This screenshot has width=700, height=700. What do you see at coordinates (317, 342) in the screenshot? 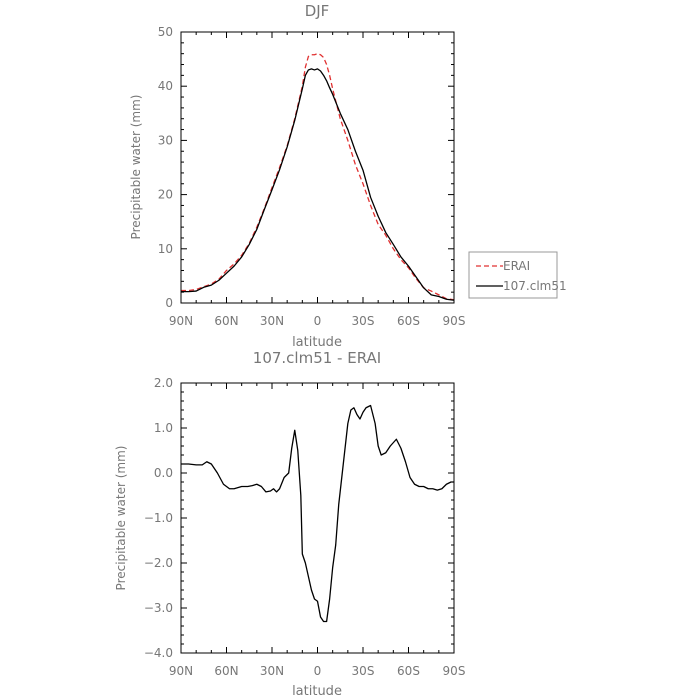
I see `top-chart-x-axis-label: latitude` at bounding box center [317, 342].